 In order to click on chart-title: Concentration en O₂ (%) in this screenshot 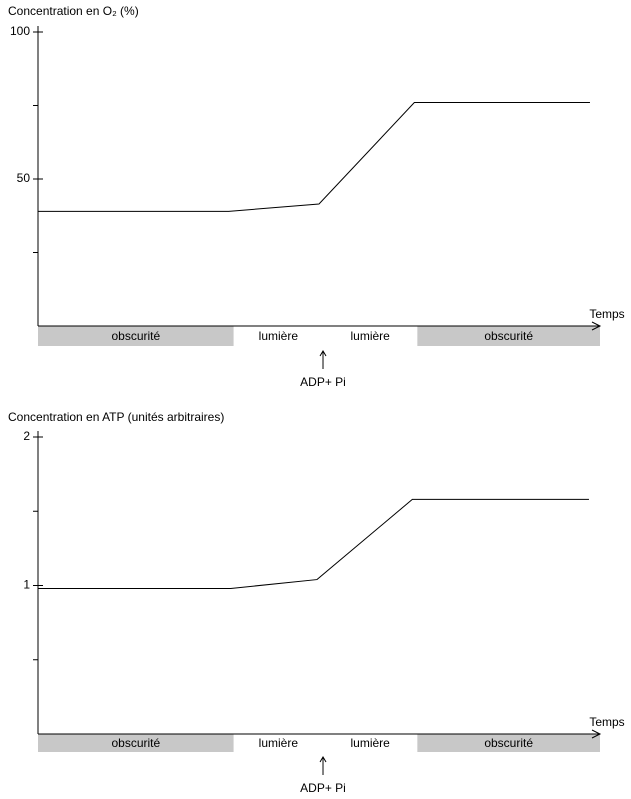, I will do `click(73, 11)`.